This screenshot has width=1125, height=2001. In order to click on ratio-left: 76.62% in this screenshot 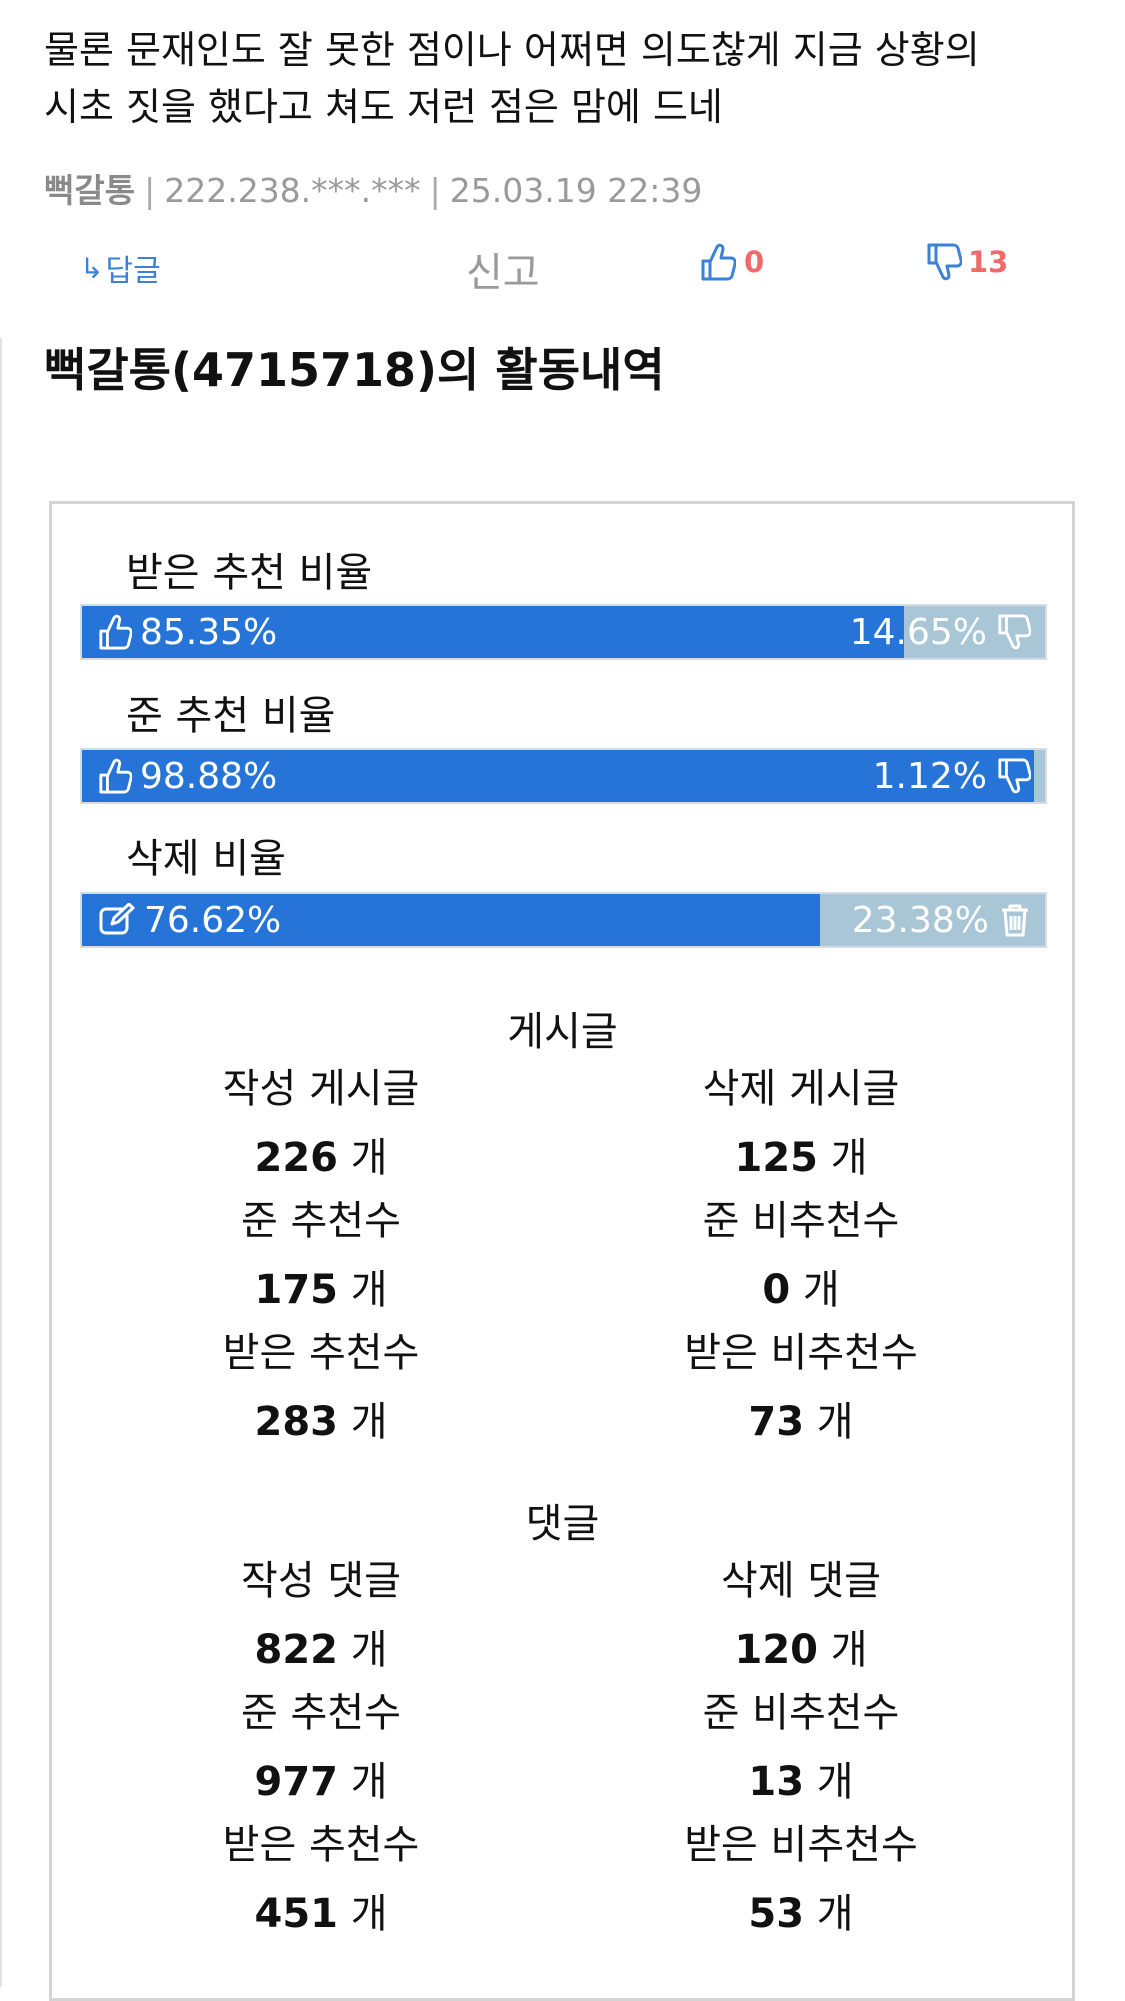, I will do `click(189, 920)`.